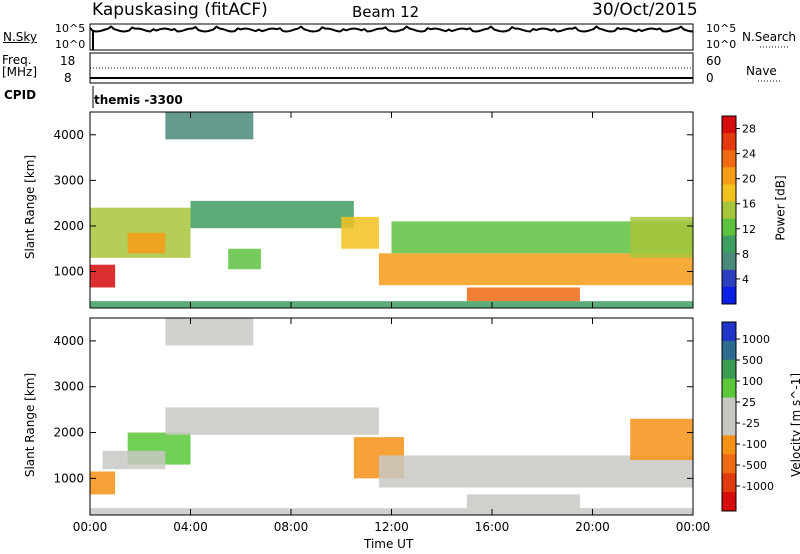 This screenshot has height=554, width=800. What do you see at coordinates (68, 61) in the screenshot?
I see `freq-tick-high: 18` at bounding box center [68, 61].